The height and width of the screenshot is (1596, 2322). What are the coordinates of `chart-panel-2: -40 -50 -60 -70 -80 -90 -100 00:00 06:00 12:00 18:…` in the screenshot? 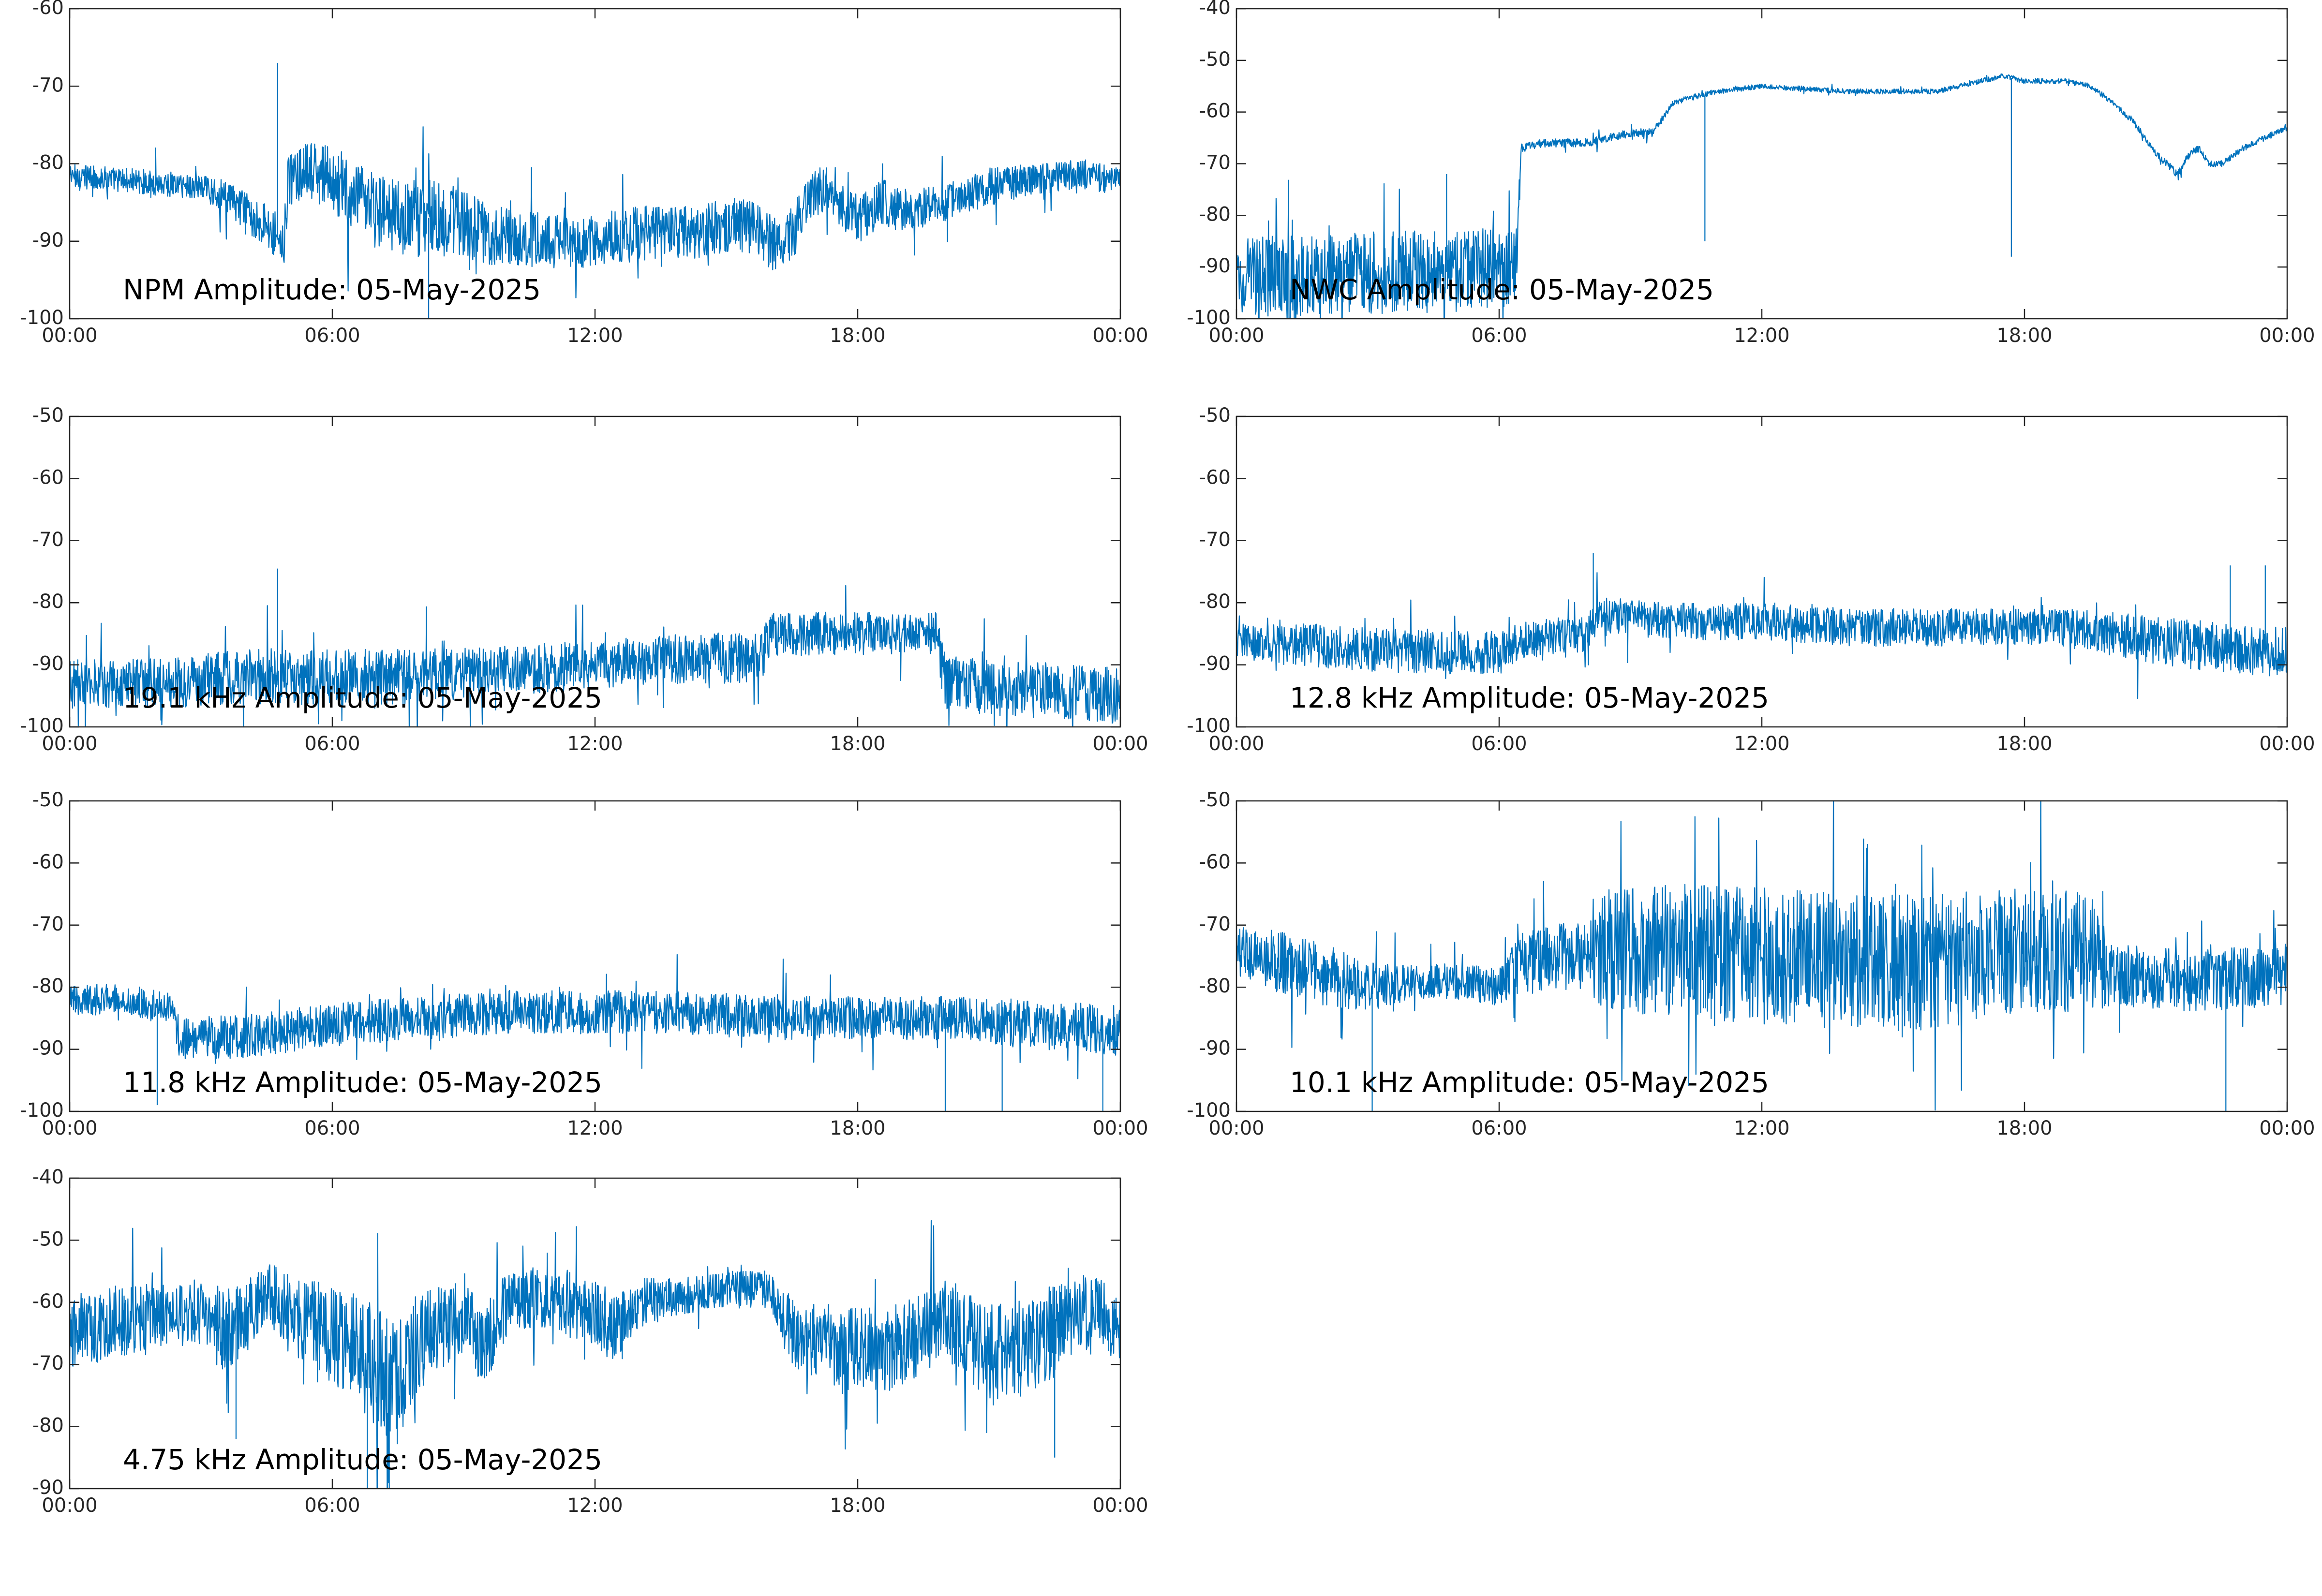 It's located at (1751, 173).